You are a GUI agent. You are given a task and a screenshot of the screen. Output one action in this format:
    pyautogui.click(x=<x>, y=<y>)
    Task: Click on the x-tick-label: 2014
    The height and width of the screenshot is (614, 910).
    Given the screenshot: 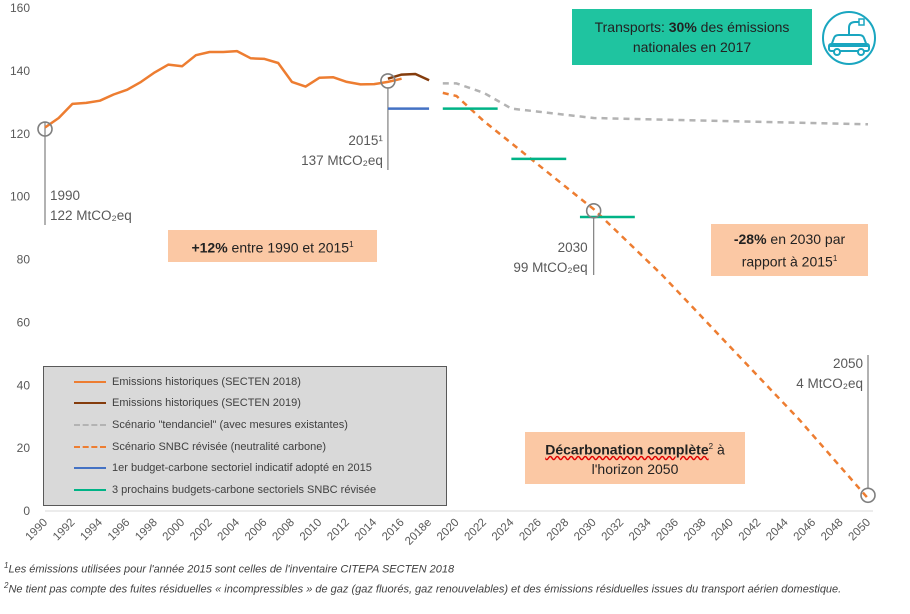 What is the action you would take?
    pyautogui.click(x=366, y=529)
    